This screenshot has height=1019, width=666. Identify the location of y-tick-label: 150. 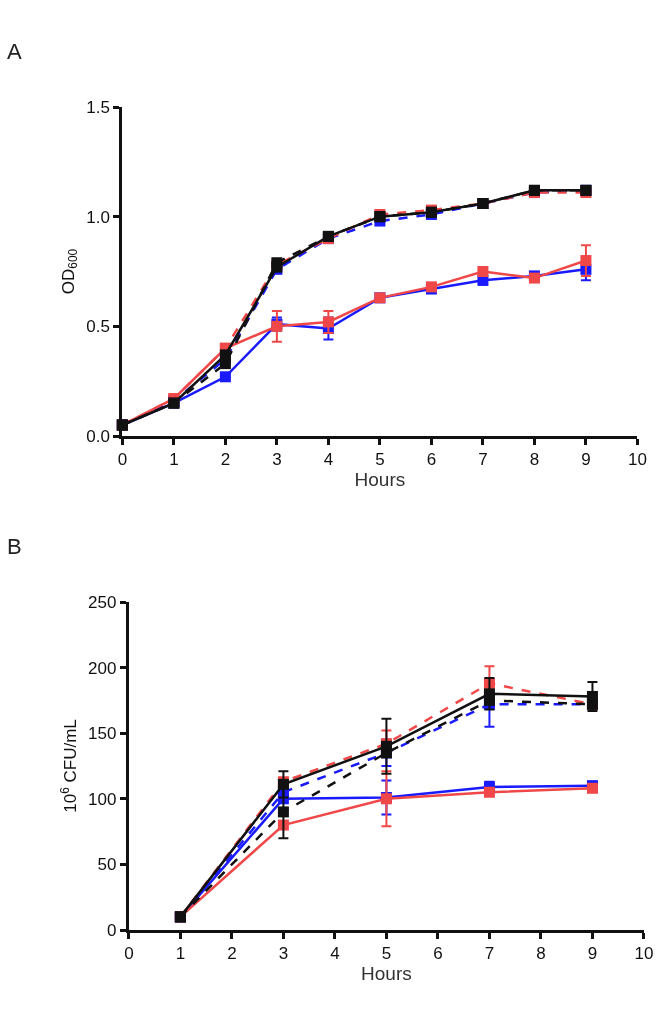
(102, 734).